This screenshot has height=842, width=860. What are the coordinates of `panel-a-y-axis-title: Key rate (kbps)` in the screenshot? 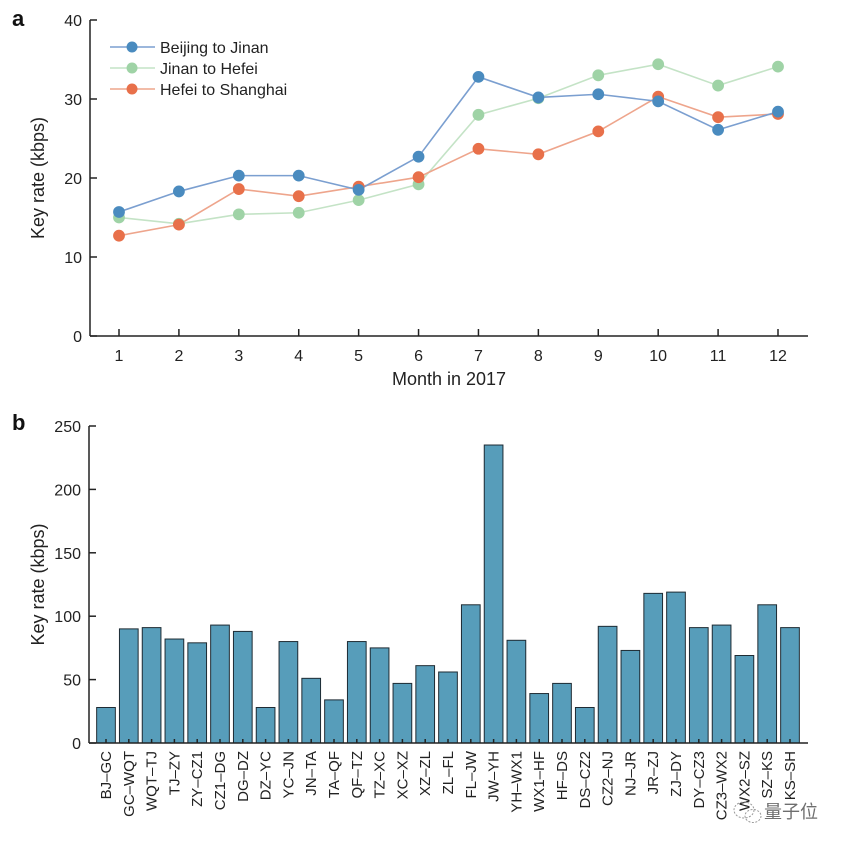 It's located at (38, 178).